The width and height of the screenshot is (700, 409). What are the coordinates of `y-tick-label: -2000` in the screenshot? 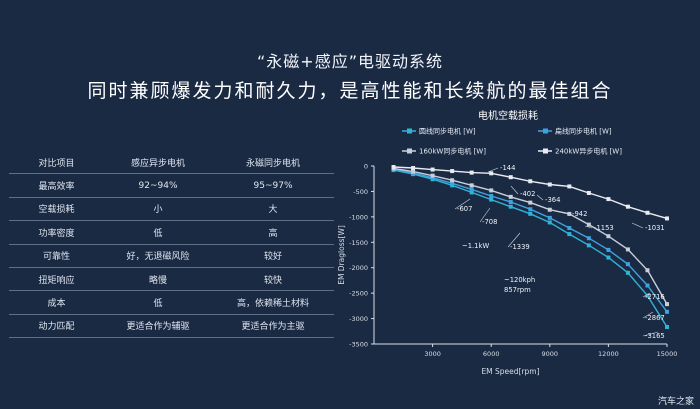 It's located at (358, 268).